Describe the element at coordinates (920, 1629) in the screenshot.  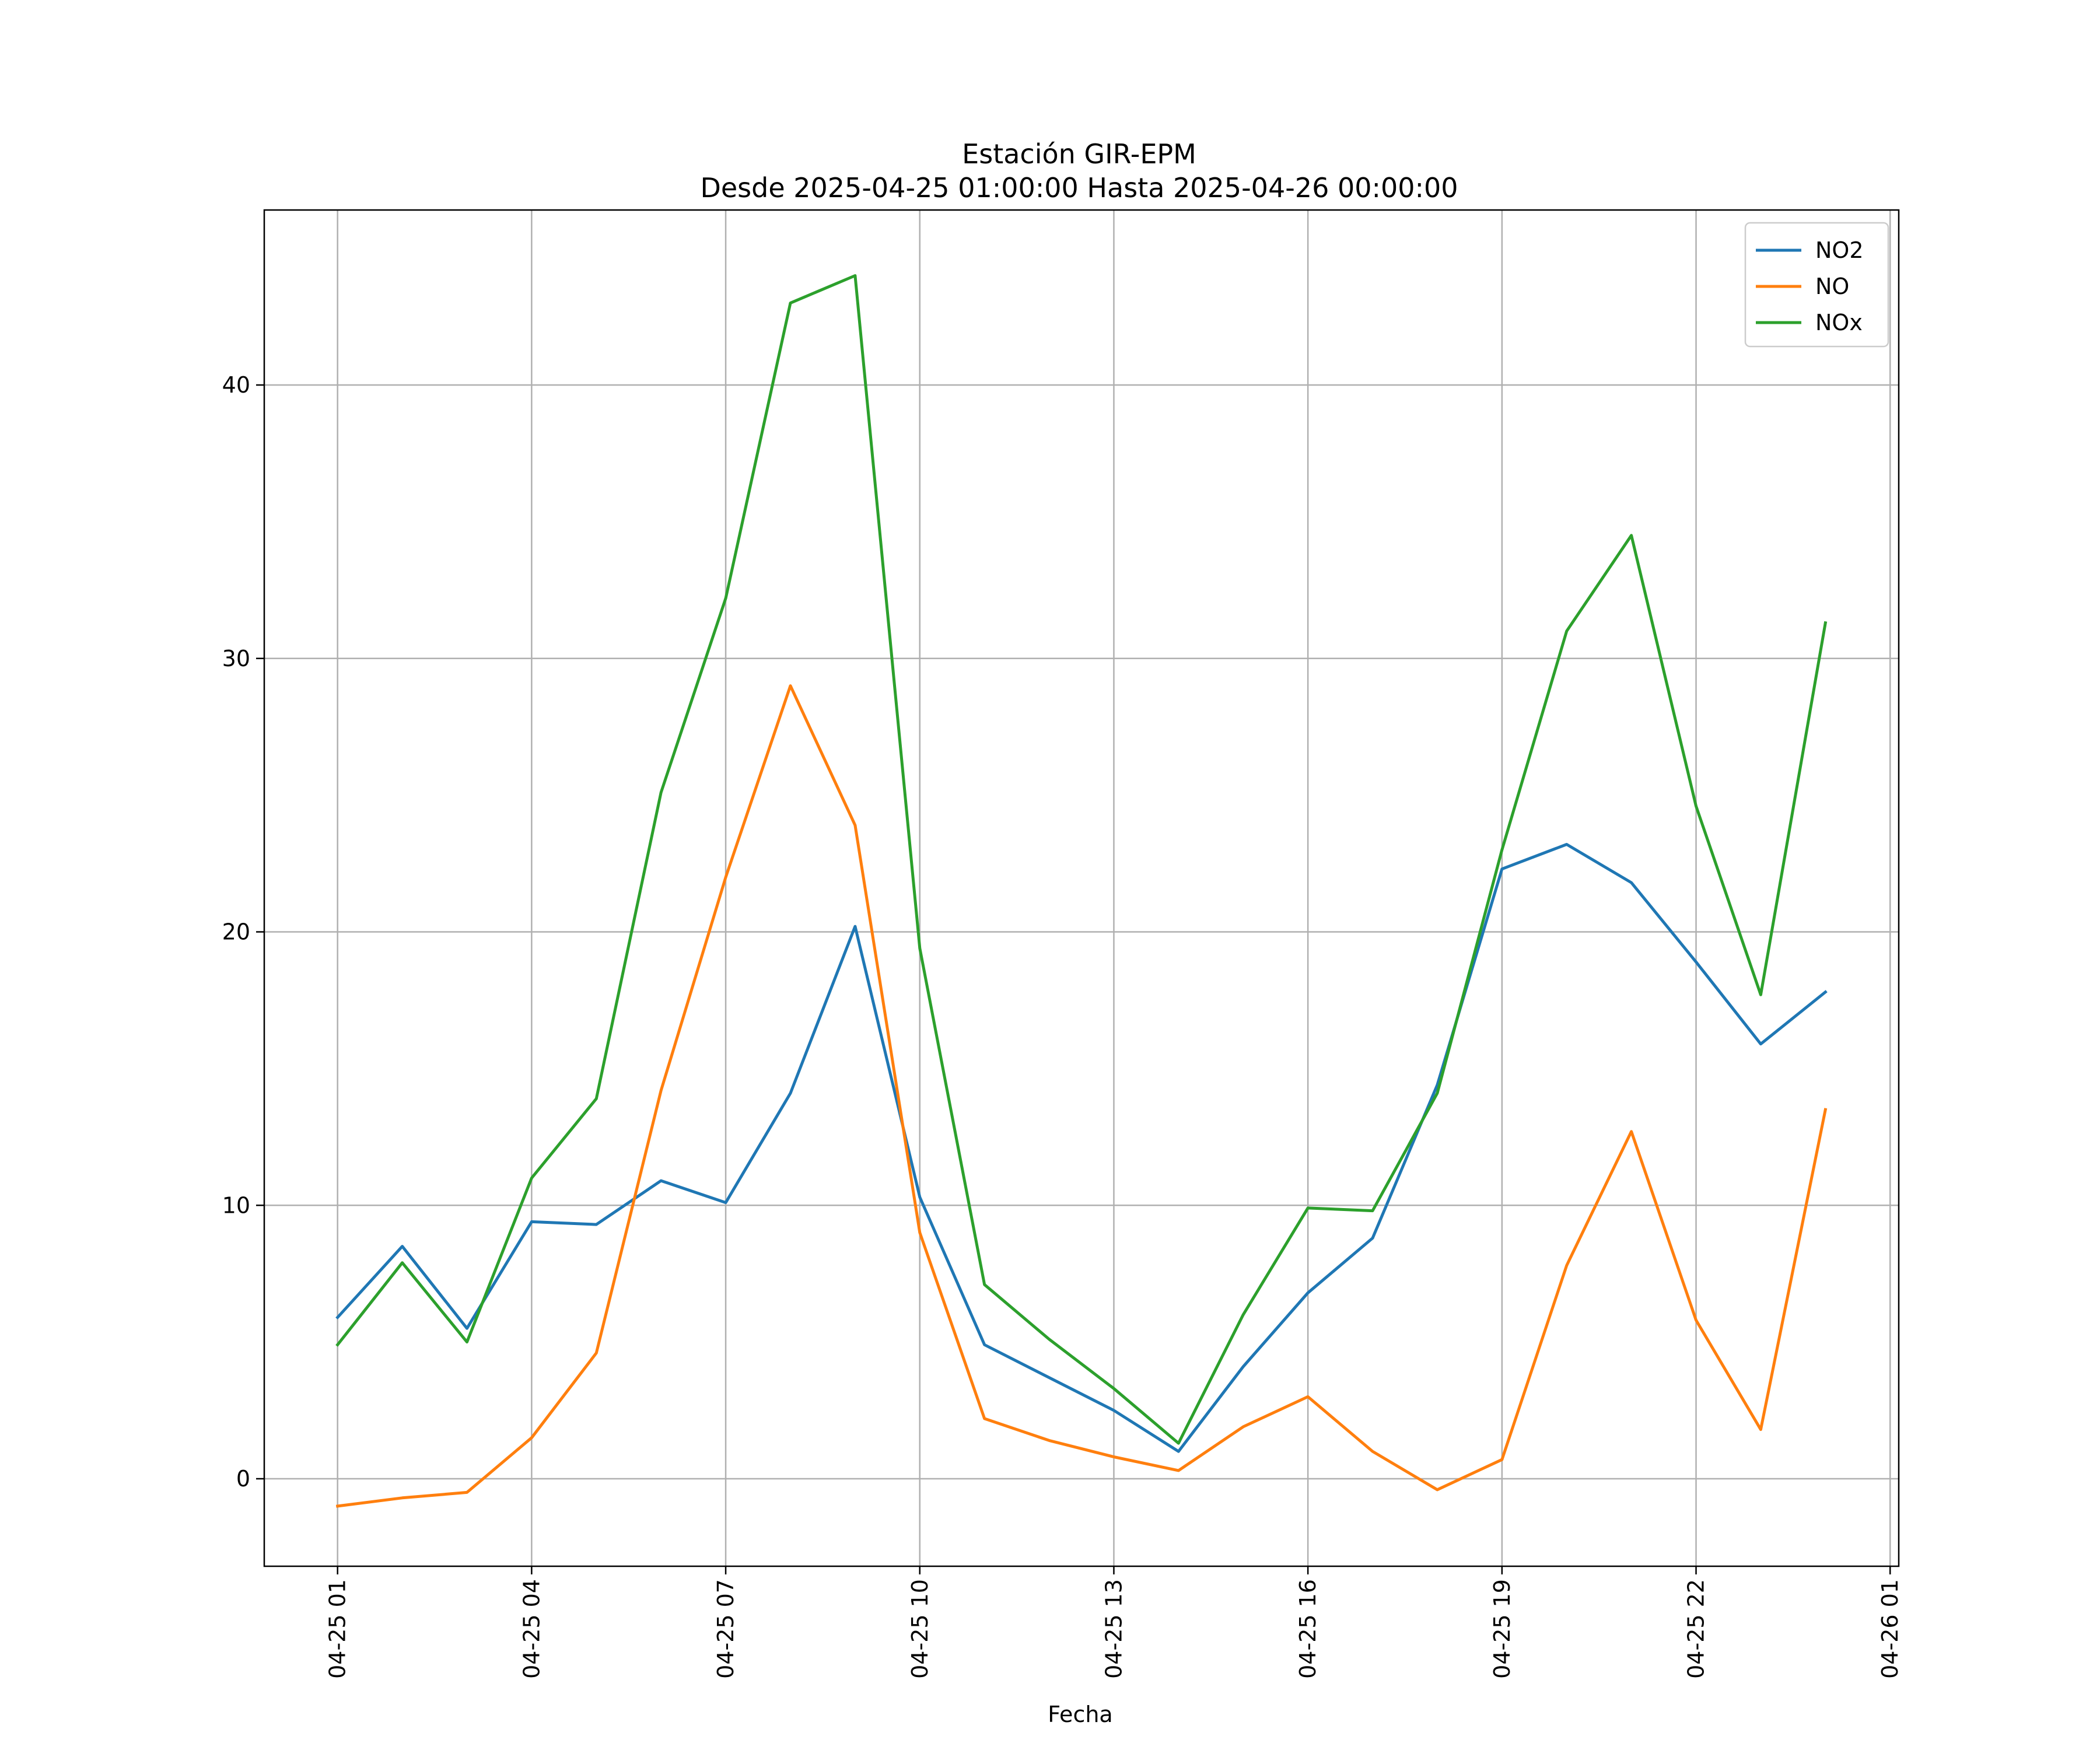
I see `x-tick-label: 04-25 10` at that location.